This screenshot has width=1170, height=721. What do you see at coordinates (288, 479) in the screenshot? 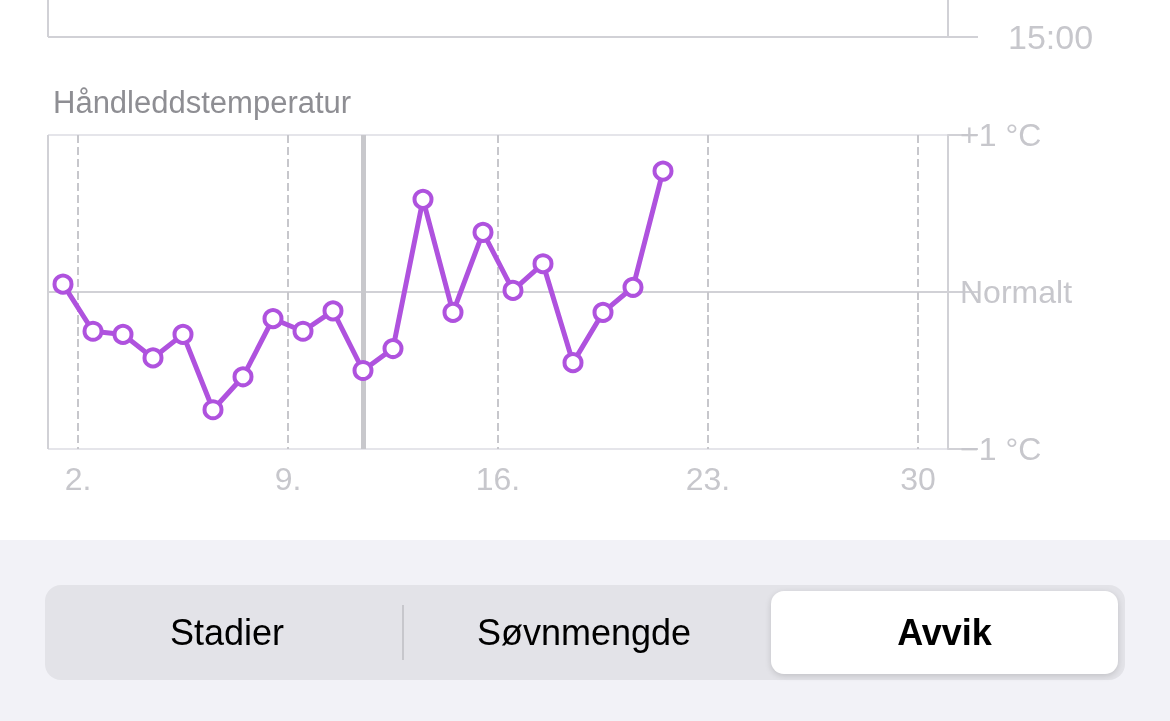
I see `x-tick-label: 9.` at bounding box center [288, 479].